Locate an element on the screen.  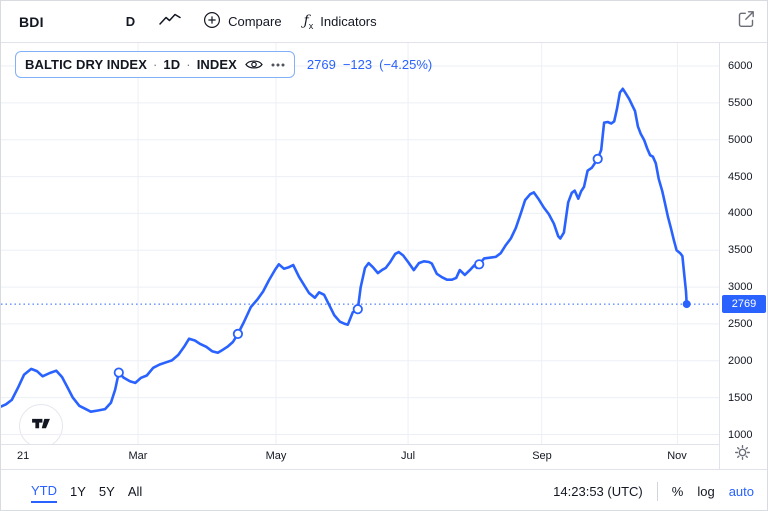
time-axis-label: May is located at coordinates (276, 456).